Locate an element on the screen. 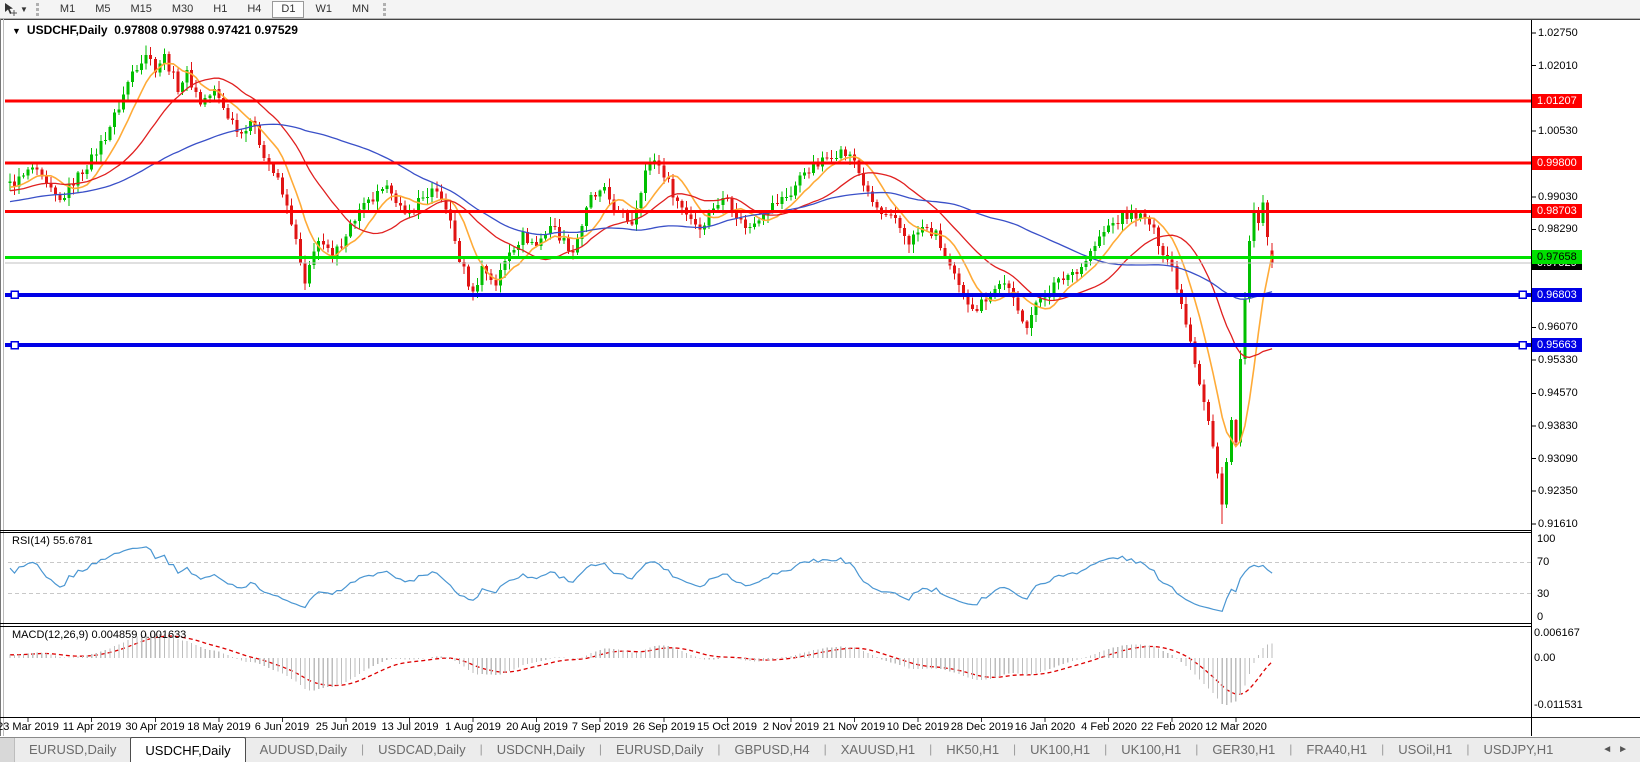 Image resolution: width=1640 pixels, height=762 pixels. ohlc-high: 0.97988 is located at coordinates (183, 30).